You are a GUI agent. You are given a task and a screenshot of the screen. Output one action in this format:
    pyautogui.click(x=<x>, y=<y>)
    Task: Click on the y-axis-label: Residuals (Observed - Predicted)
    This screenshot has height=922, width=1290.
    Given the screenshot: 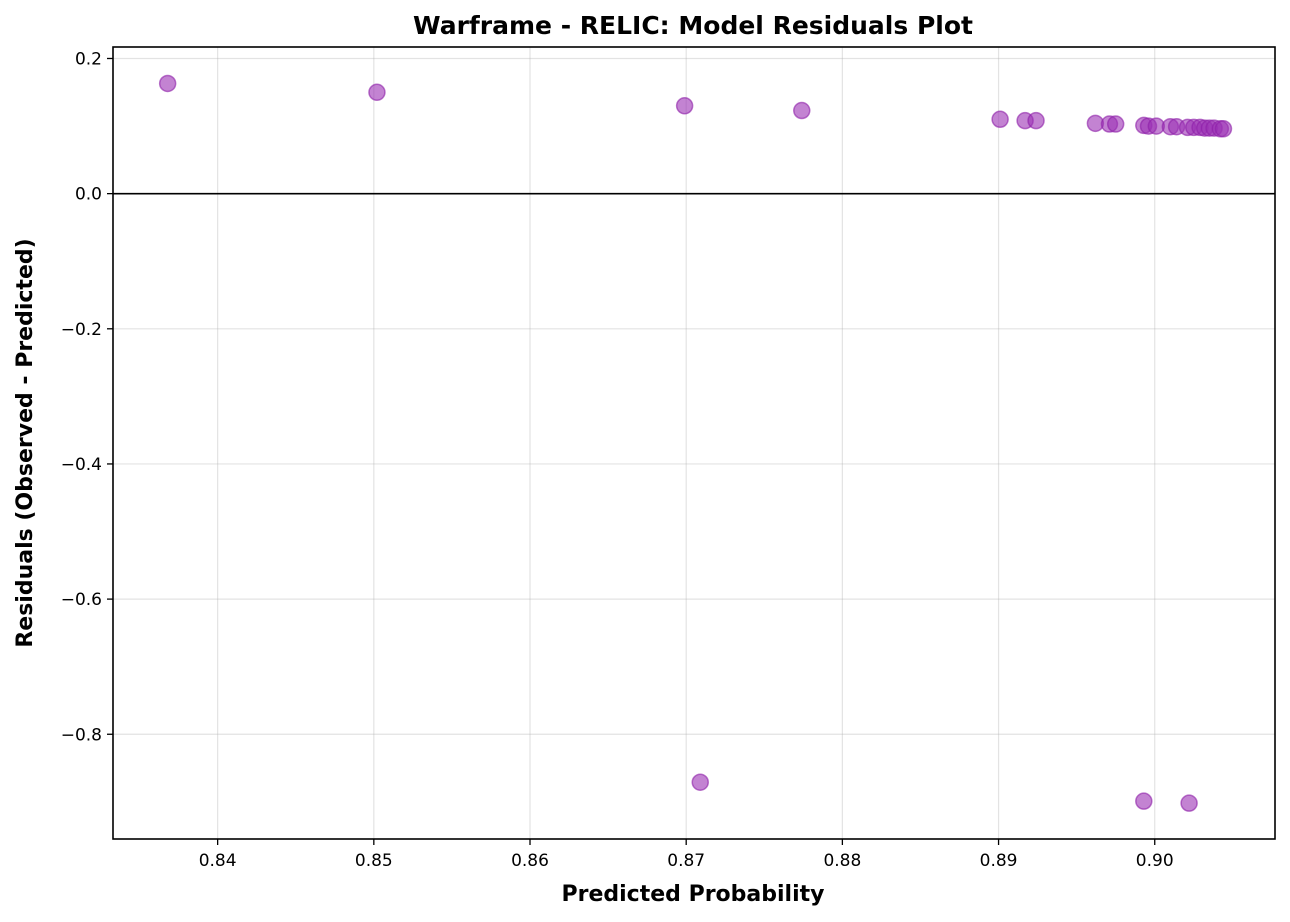 What is the action you would take?
    pyautogui.click(x=25, y=442)
    